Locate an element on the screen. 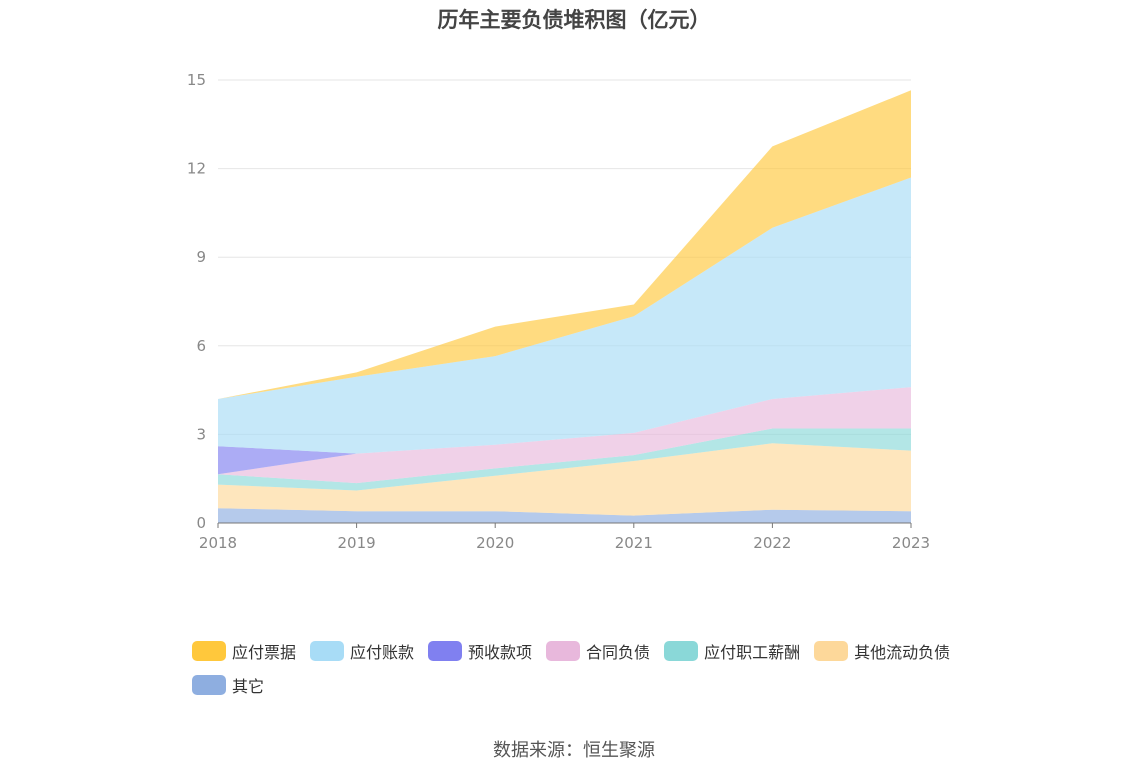 The width and height of the screenshot is (1148, 776). y-tick-label: 12 is located at coordinates (196, 169).